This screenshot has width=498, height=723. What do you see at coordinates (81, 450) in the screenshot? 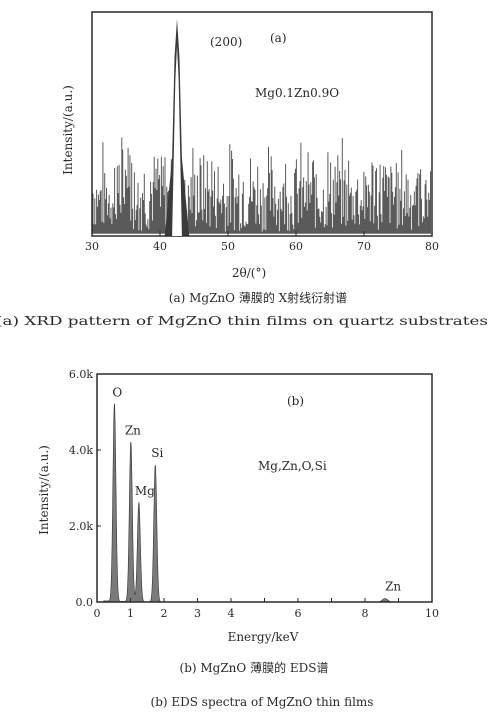
I see `eds-y-tick-label: 4.0k` at bounding box center [81, 450].